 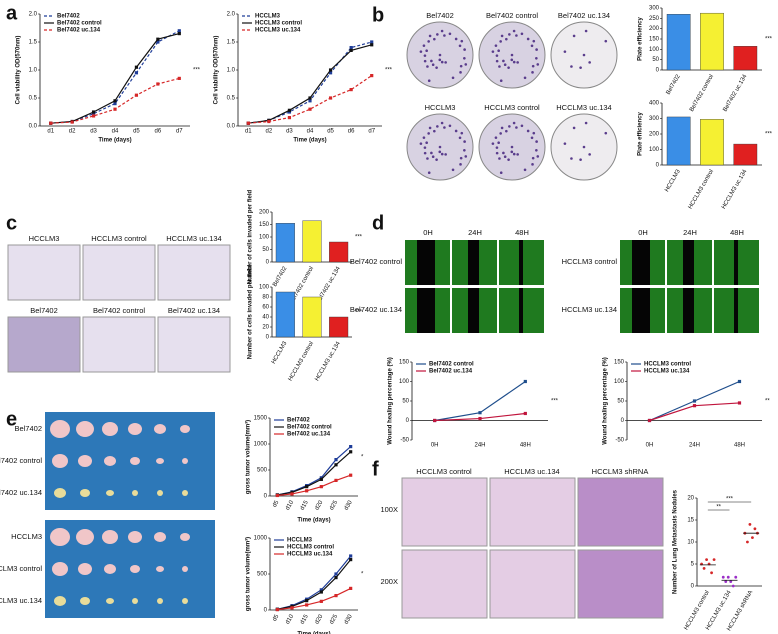 What do you see at coordinates (667, 372) in the screenshot?
I see `legend-label: HCCLM3 uc.134` at bounding box center [667, 372].